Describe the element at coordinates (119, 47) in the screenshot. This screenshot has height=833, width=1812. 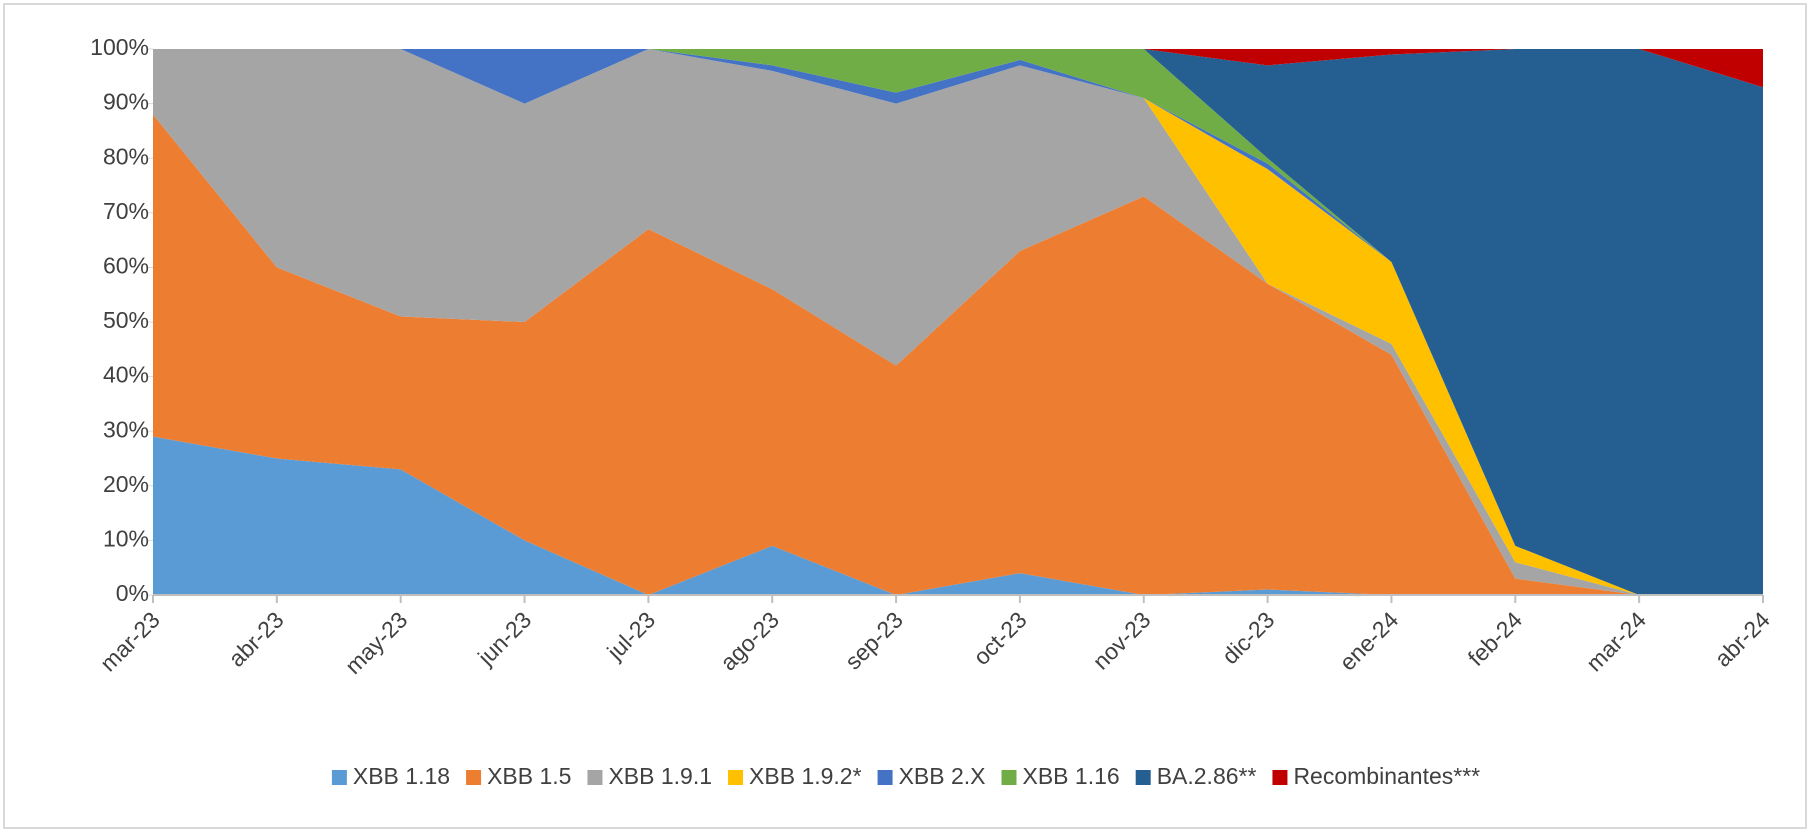
I see `y-tick-label: 100%` at that location.